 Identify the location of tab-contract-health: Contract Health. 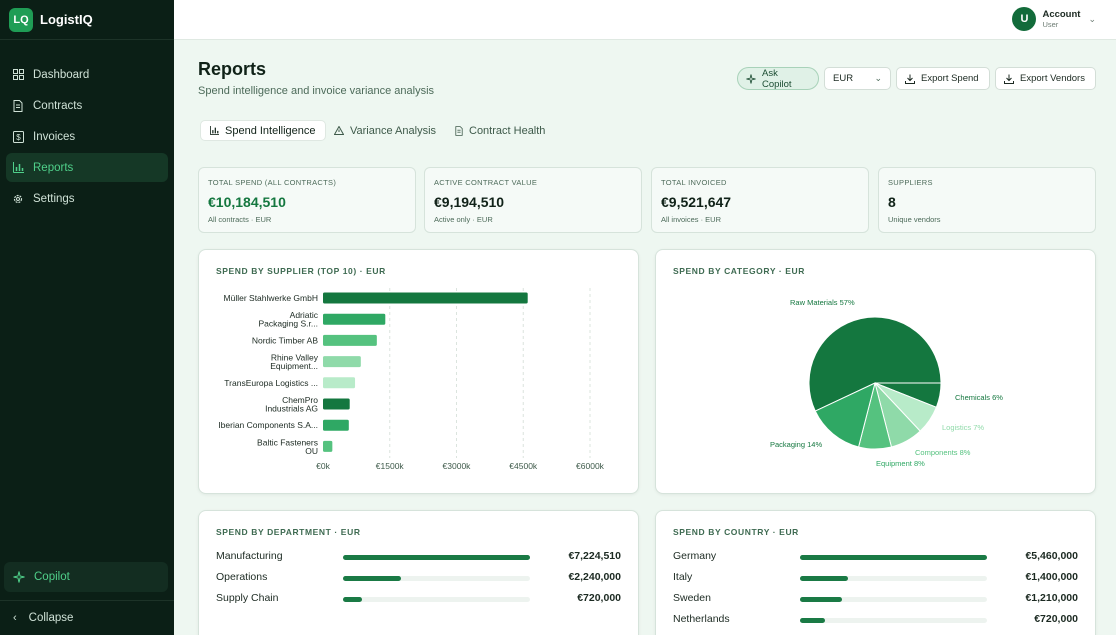
(500, 130).